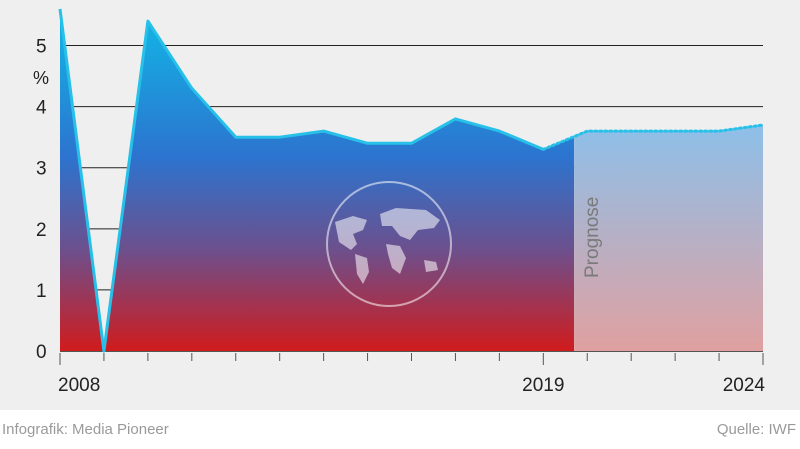 This screenshot has width=800, height=449. Describe the element at coordinates (41, 169) in the screenshot. I see `y-tick-label: 3` at that location.